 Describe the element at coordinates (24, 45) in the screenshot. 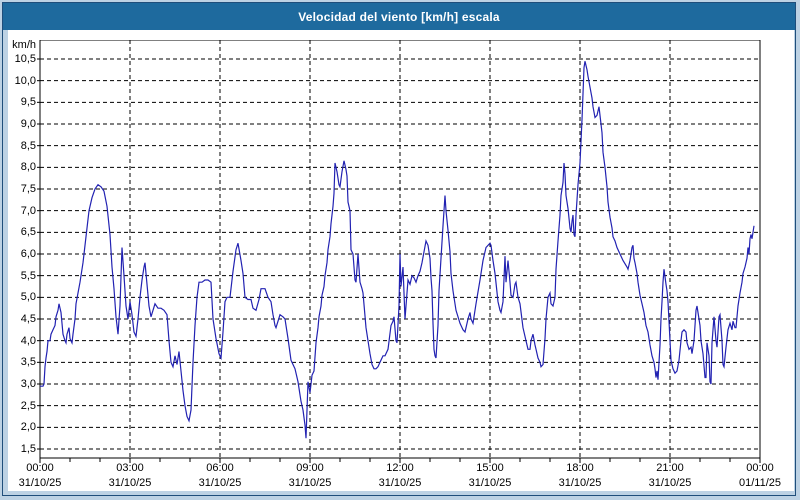

I see `y-axis-unit-label: km/h` at that location.